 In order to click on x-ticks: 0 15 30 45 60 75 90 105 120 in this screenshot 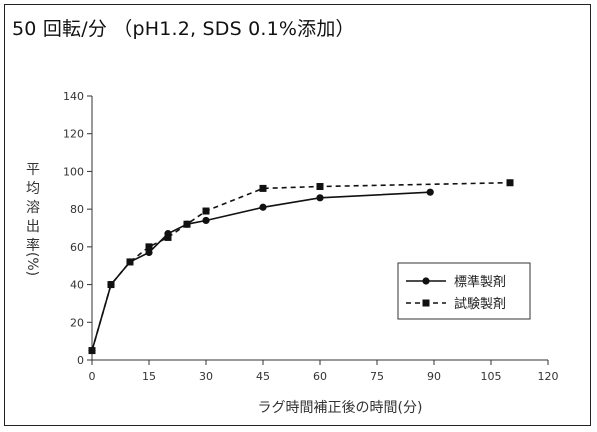, I will do `click(324, 371)`.